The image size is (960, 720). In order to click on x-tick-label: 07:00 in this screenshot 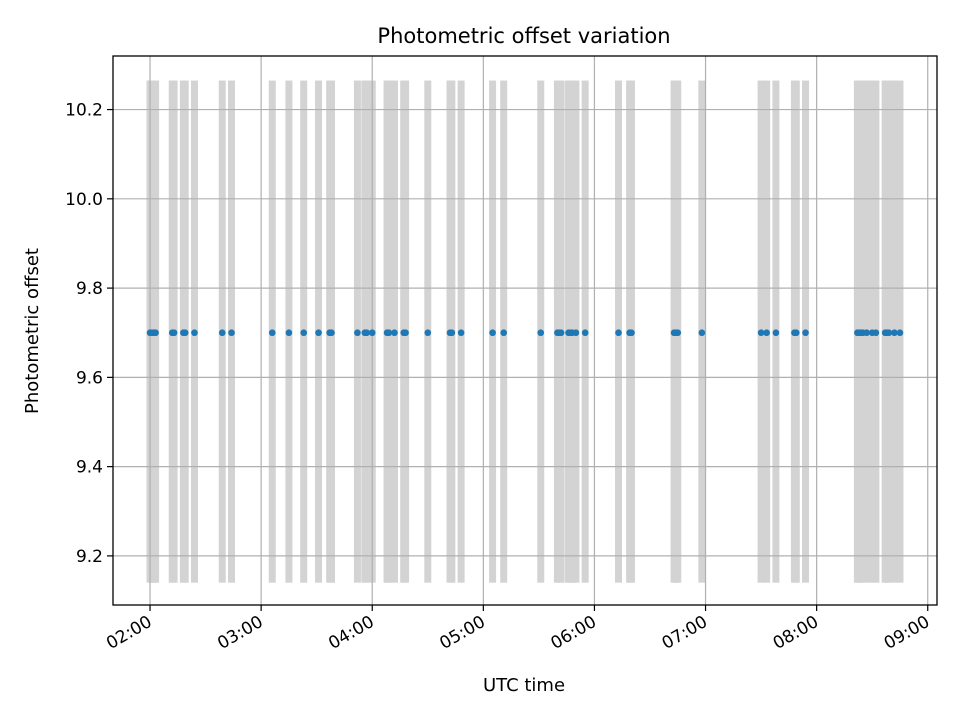, I will do `click(685, 633)`.